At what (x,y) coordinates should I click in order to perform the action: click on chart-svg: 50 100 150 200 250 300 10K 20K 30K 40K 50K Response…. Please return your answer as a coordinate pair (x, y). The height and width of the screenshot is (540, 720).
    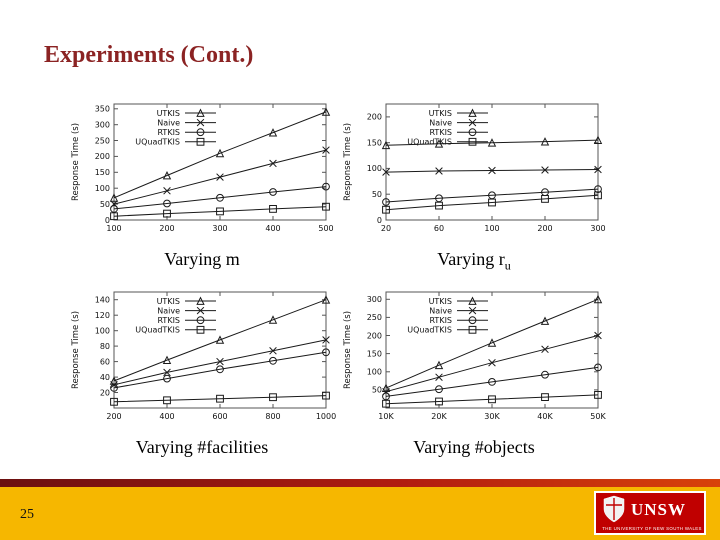
    Looking at the image, I should click on (474, 356).